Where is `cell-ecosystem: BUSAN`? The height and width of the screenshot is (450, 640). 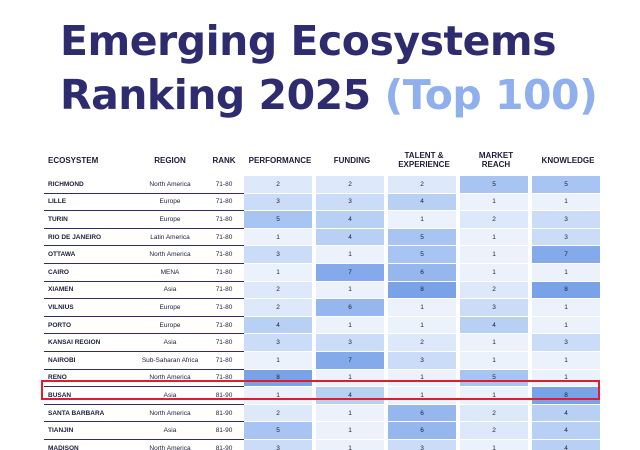
cell-ecosystem: BUSAN is located at coordinates (90, 396).